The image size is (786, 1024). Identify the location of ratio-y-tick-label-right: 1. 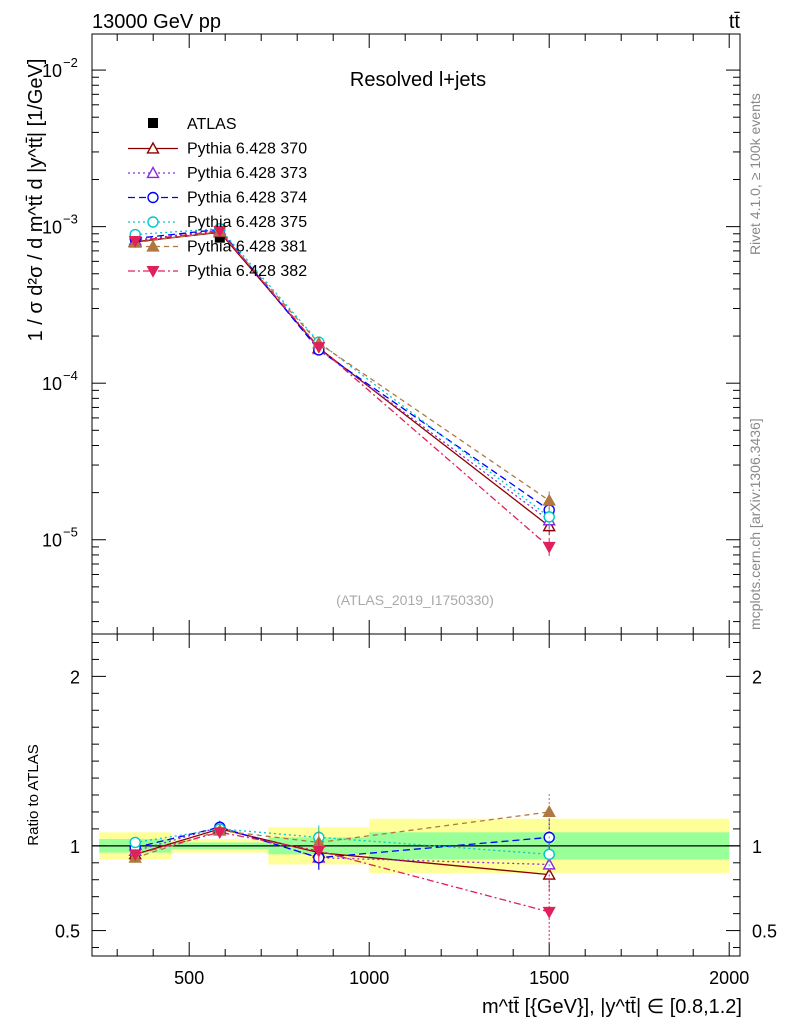
(757, 847).